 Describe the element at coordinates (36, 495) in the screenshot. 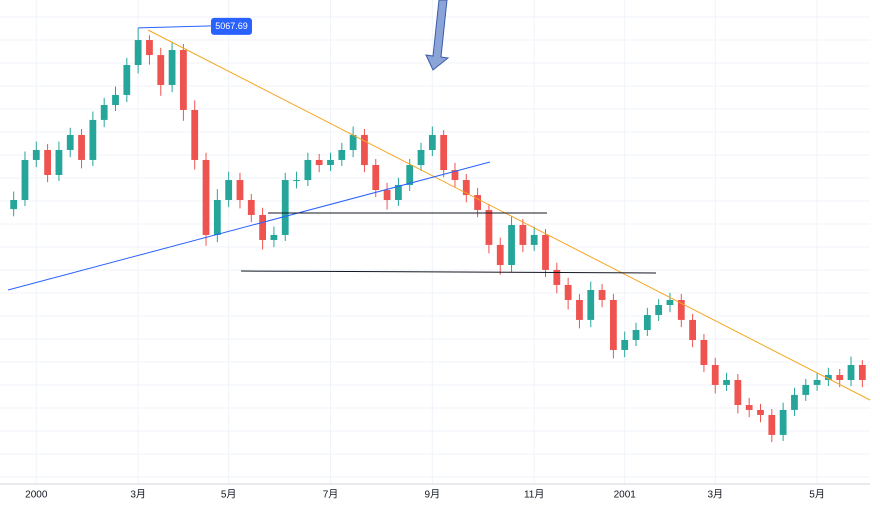

I see `x-tick-label: 2000` at that location.